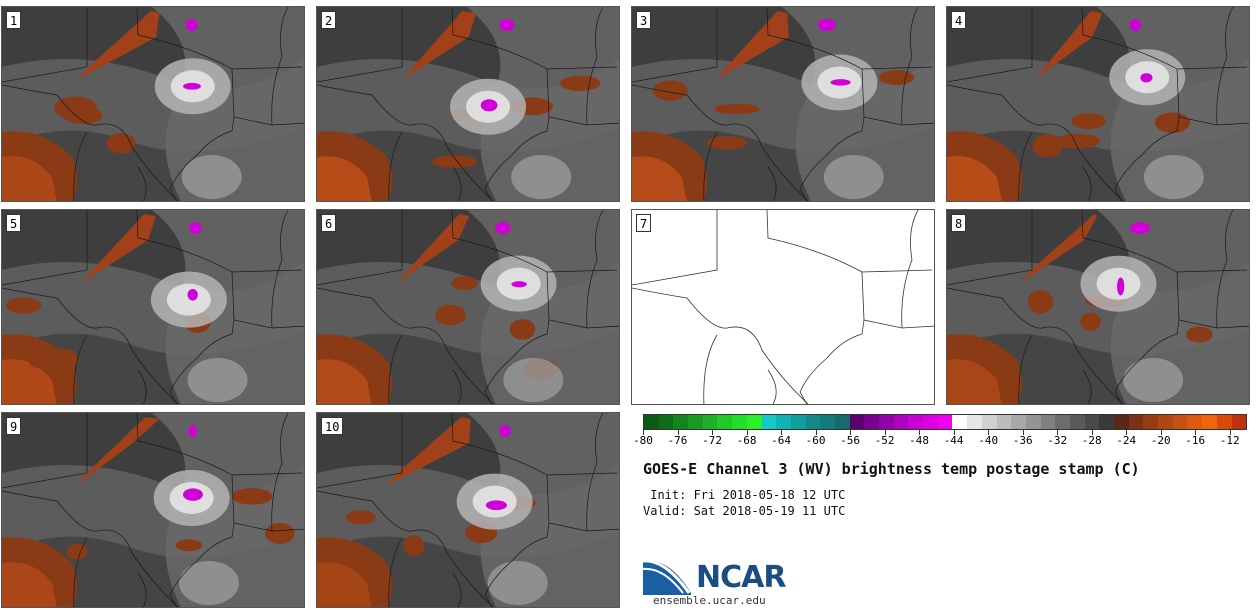 The image size is (1260, 610). I want to click on valid-time: Valid: Sat 2018-05-19 11 UTC, so click(744, 511).